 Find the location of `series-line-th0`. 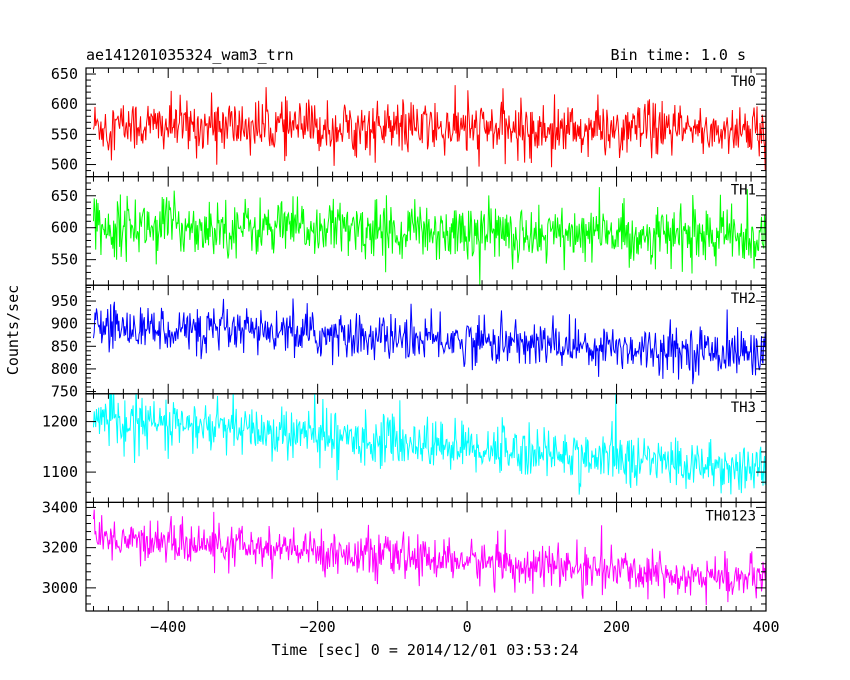

series-line-th0 is located at coordinates (429, 128).